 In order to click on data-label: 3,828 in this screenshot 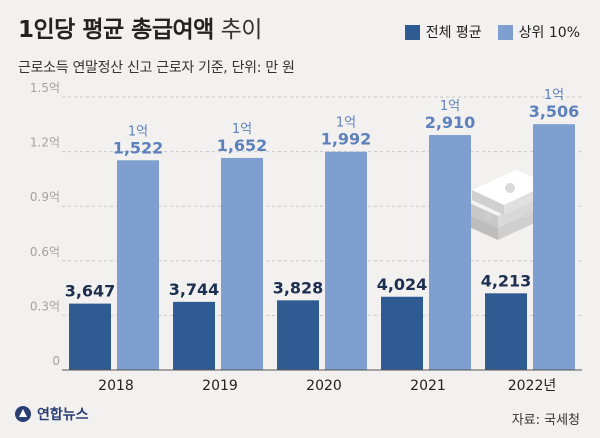, I will do `click(298, 287)`.